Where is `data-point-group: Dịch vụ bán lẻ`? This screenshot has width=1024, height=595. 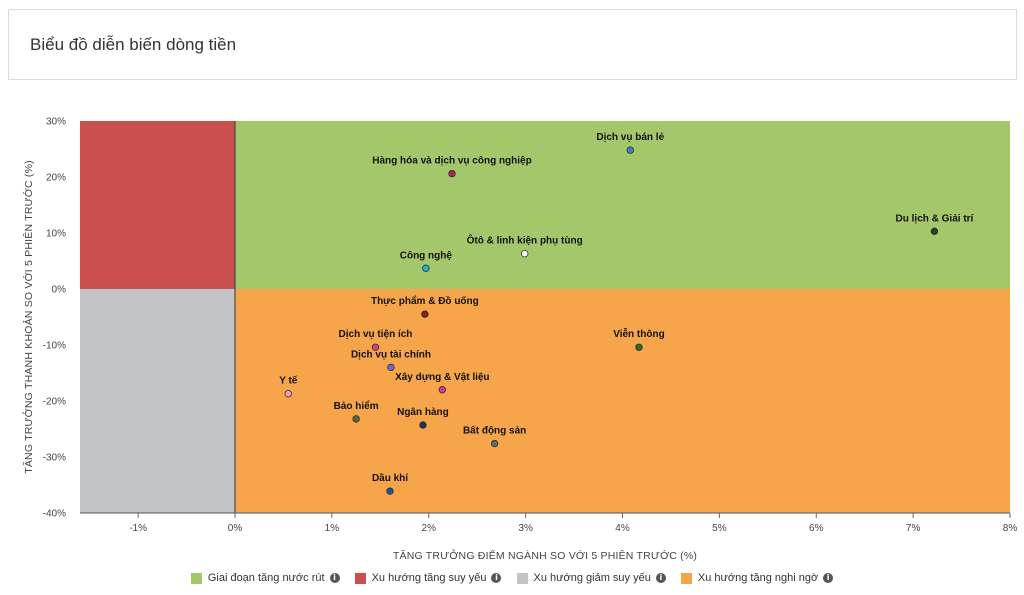 data-point-group: Dịch vụ bán lẻ is located at coordinates (630, 143).